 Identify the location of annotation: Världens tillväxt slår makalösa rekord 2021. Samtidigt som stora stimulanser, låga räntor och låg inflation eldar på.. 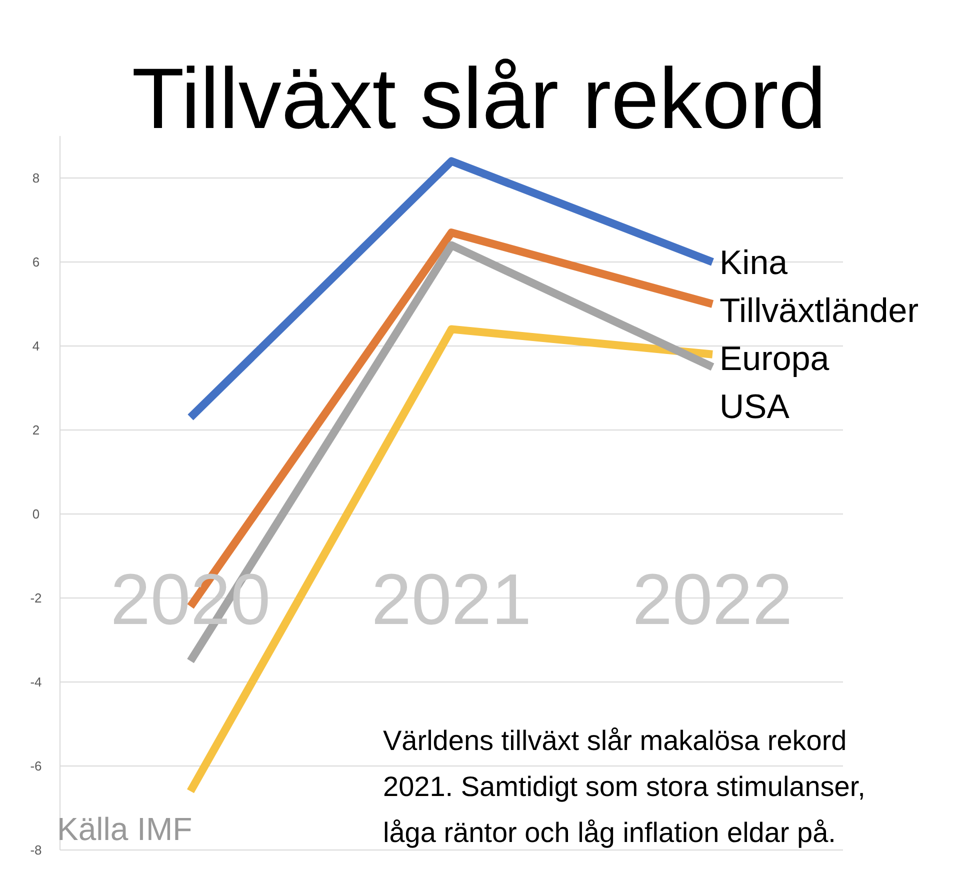
(624, 786).